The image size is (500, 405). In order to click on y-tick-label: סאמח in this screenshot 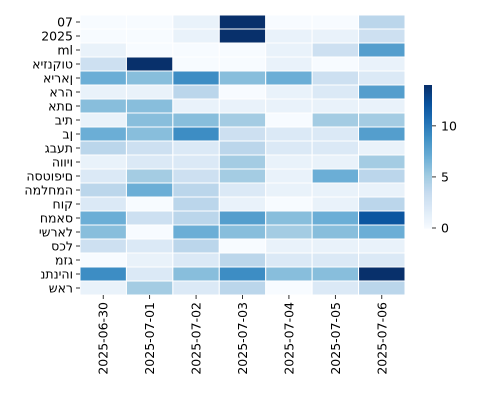, I will do `click(56, 218)`.